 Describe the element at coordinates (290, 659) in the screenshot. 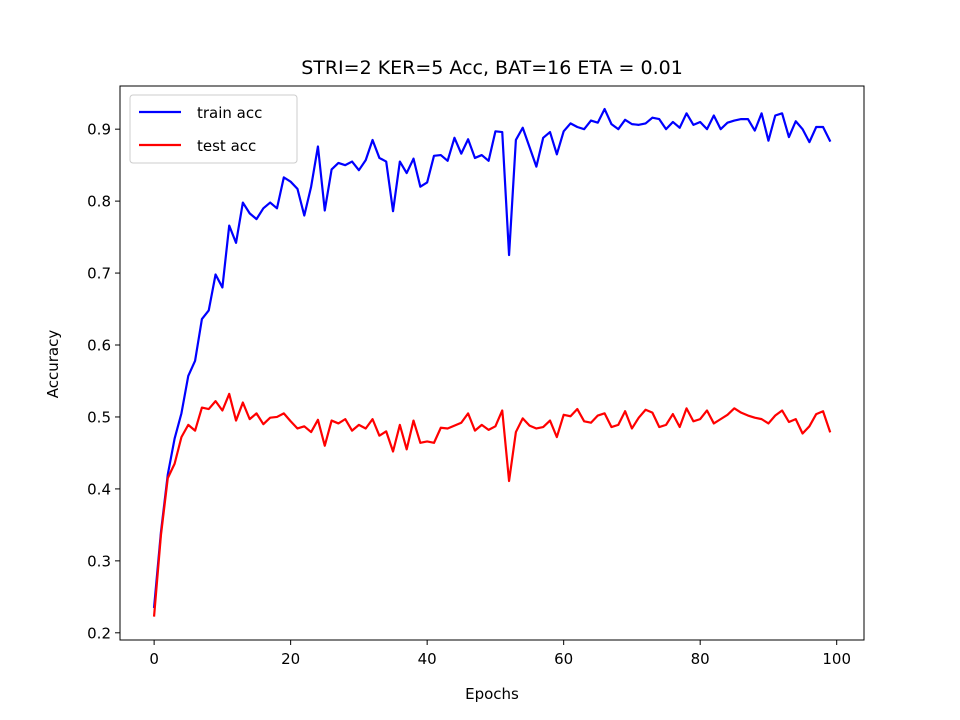

I see `x-tick-label: 20` at that location.